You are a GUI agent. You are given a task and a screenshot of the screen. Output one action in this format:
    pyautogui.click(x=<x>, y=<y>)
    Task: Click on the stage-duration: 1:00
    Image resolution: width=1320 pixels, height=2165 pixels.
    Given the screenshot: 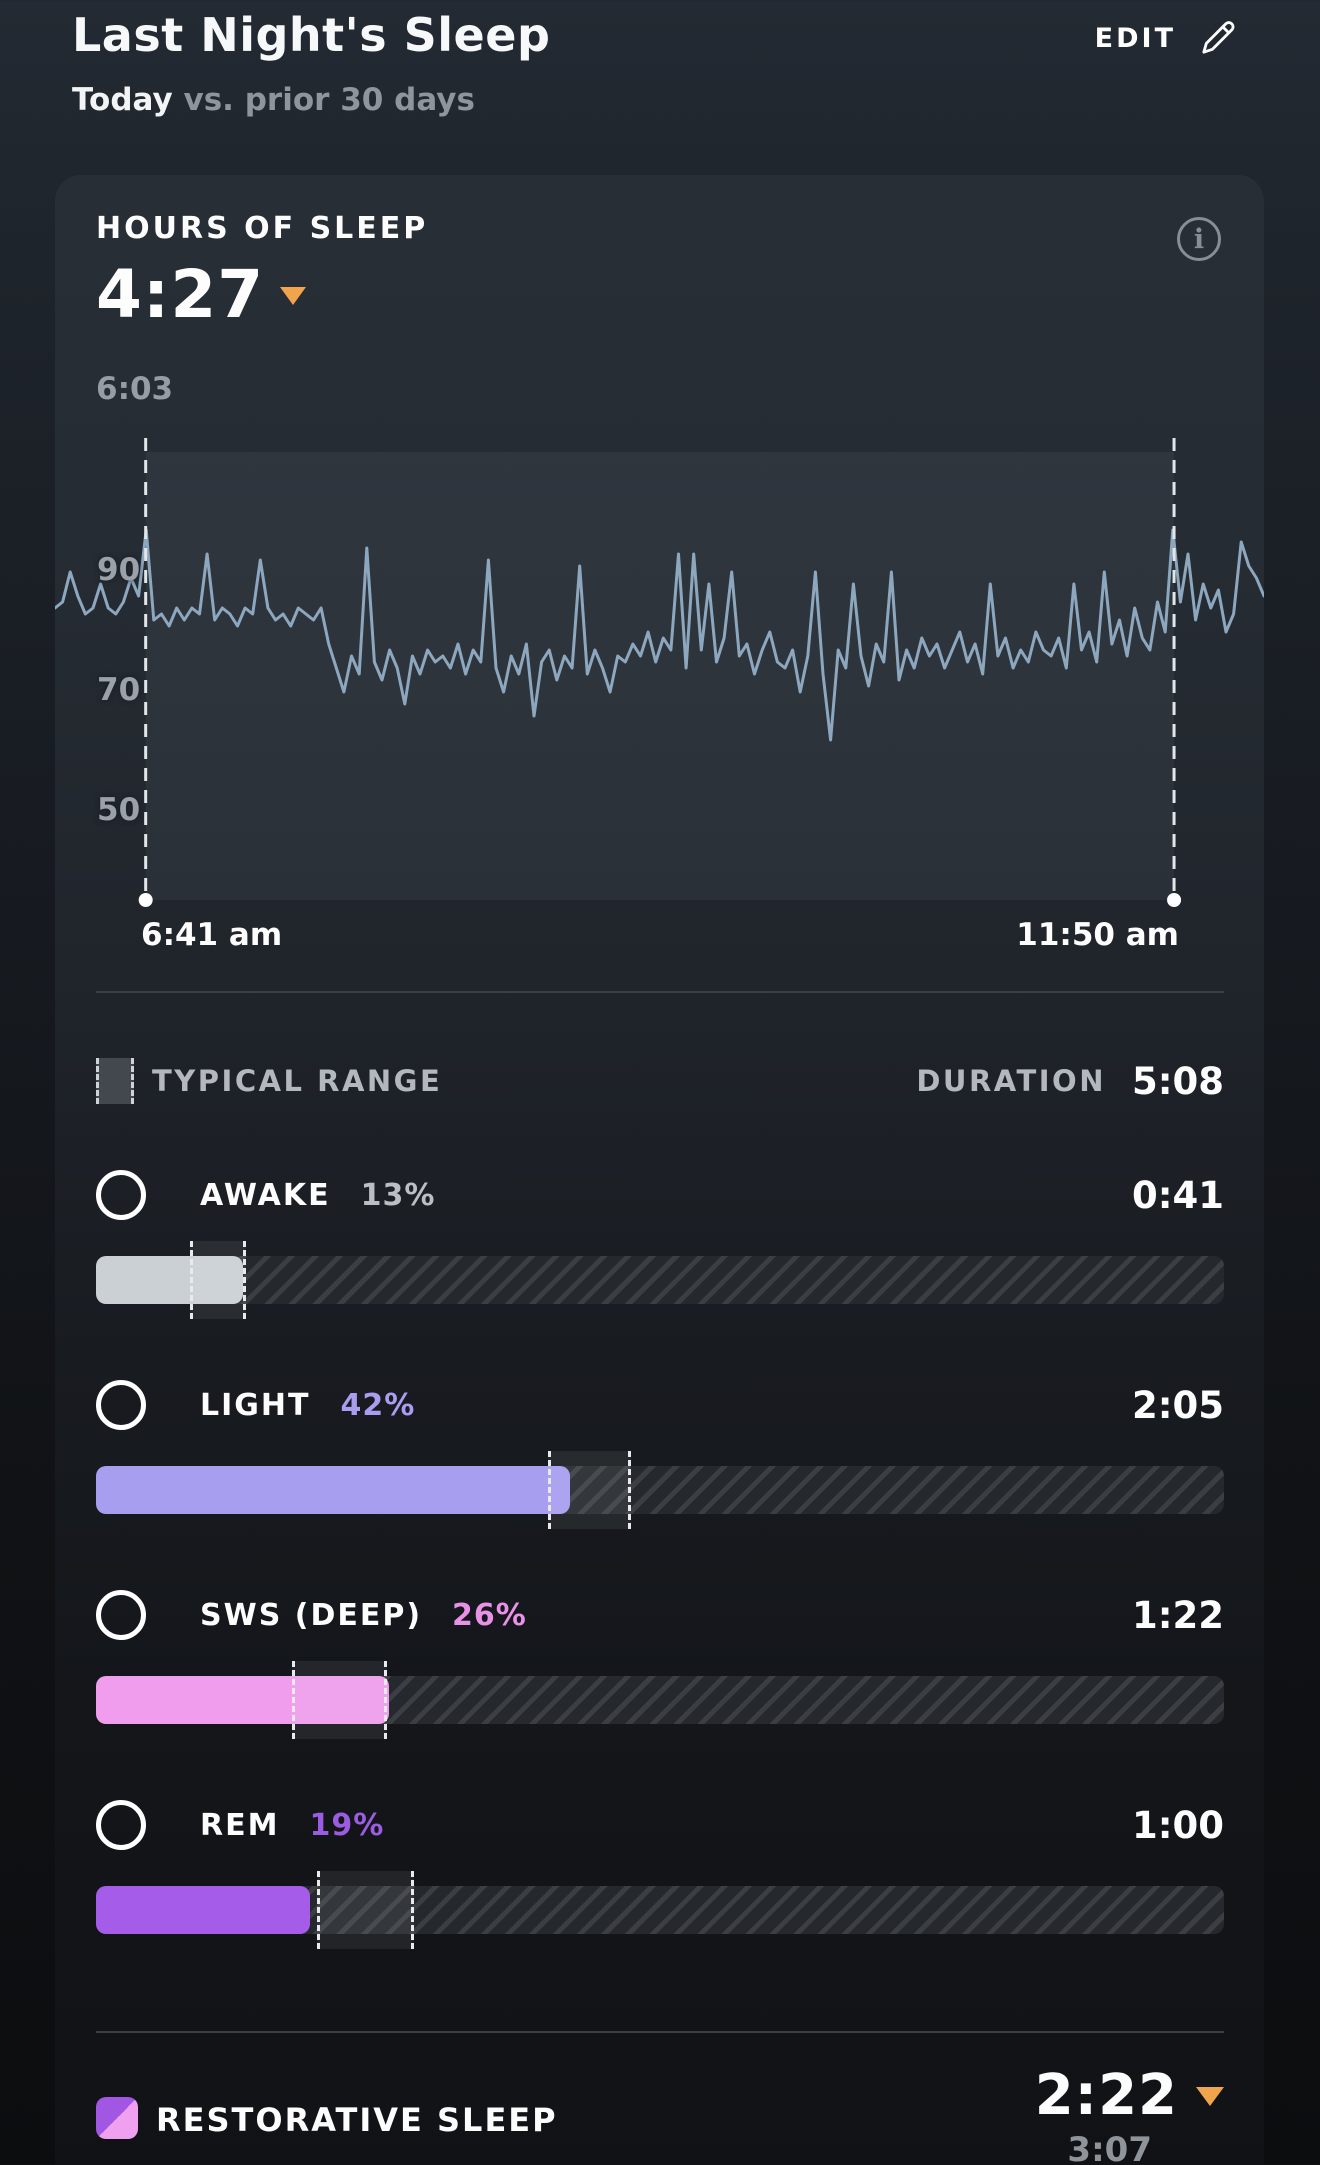 What is the action you would take?
    pyautogui.click(x=1177, y=1825)
    